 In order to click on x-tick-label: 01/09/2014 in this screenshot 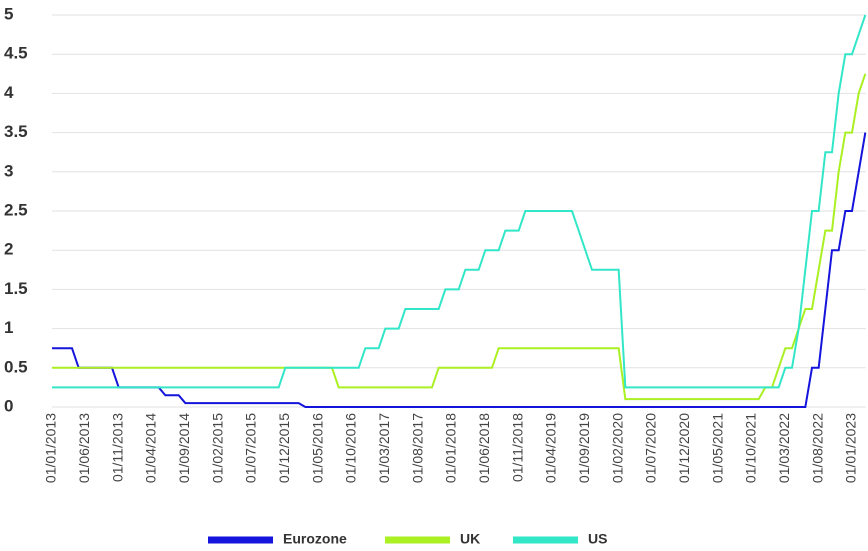, I will do `click(184, 448)`.